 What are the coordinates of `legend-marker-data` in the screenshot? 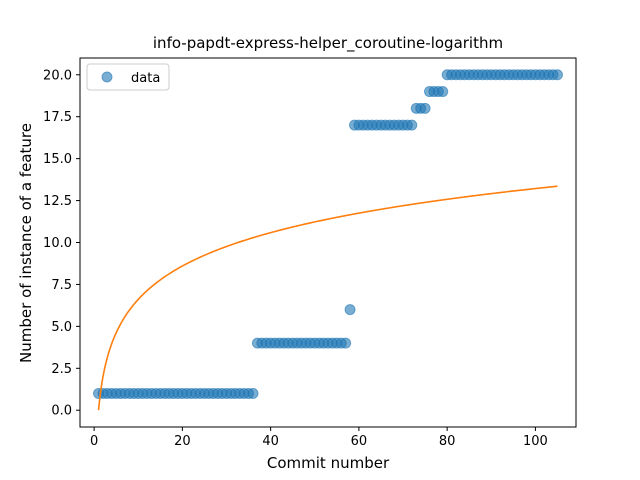 It's located at (107, 77).